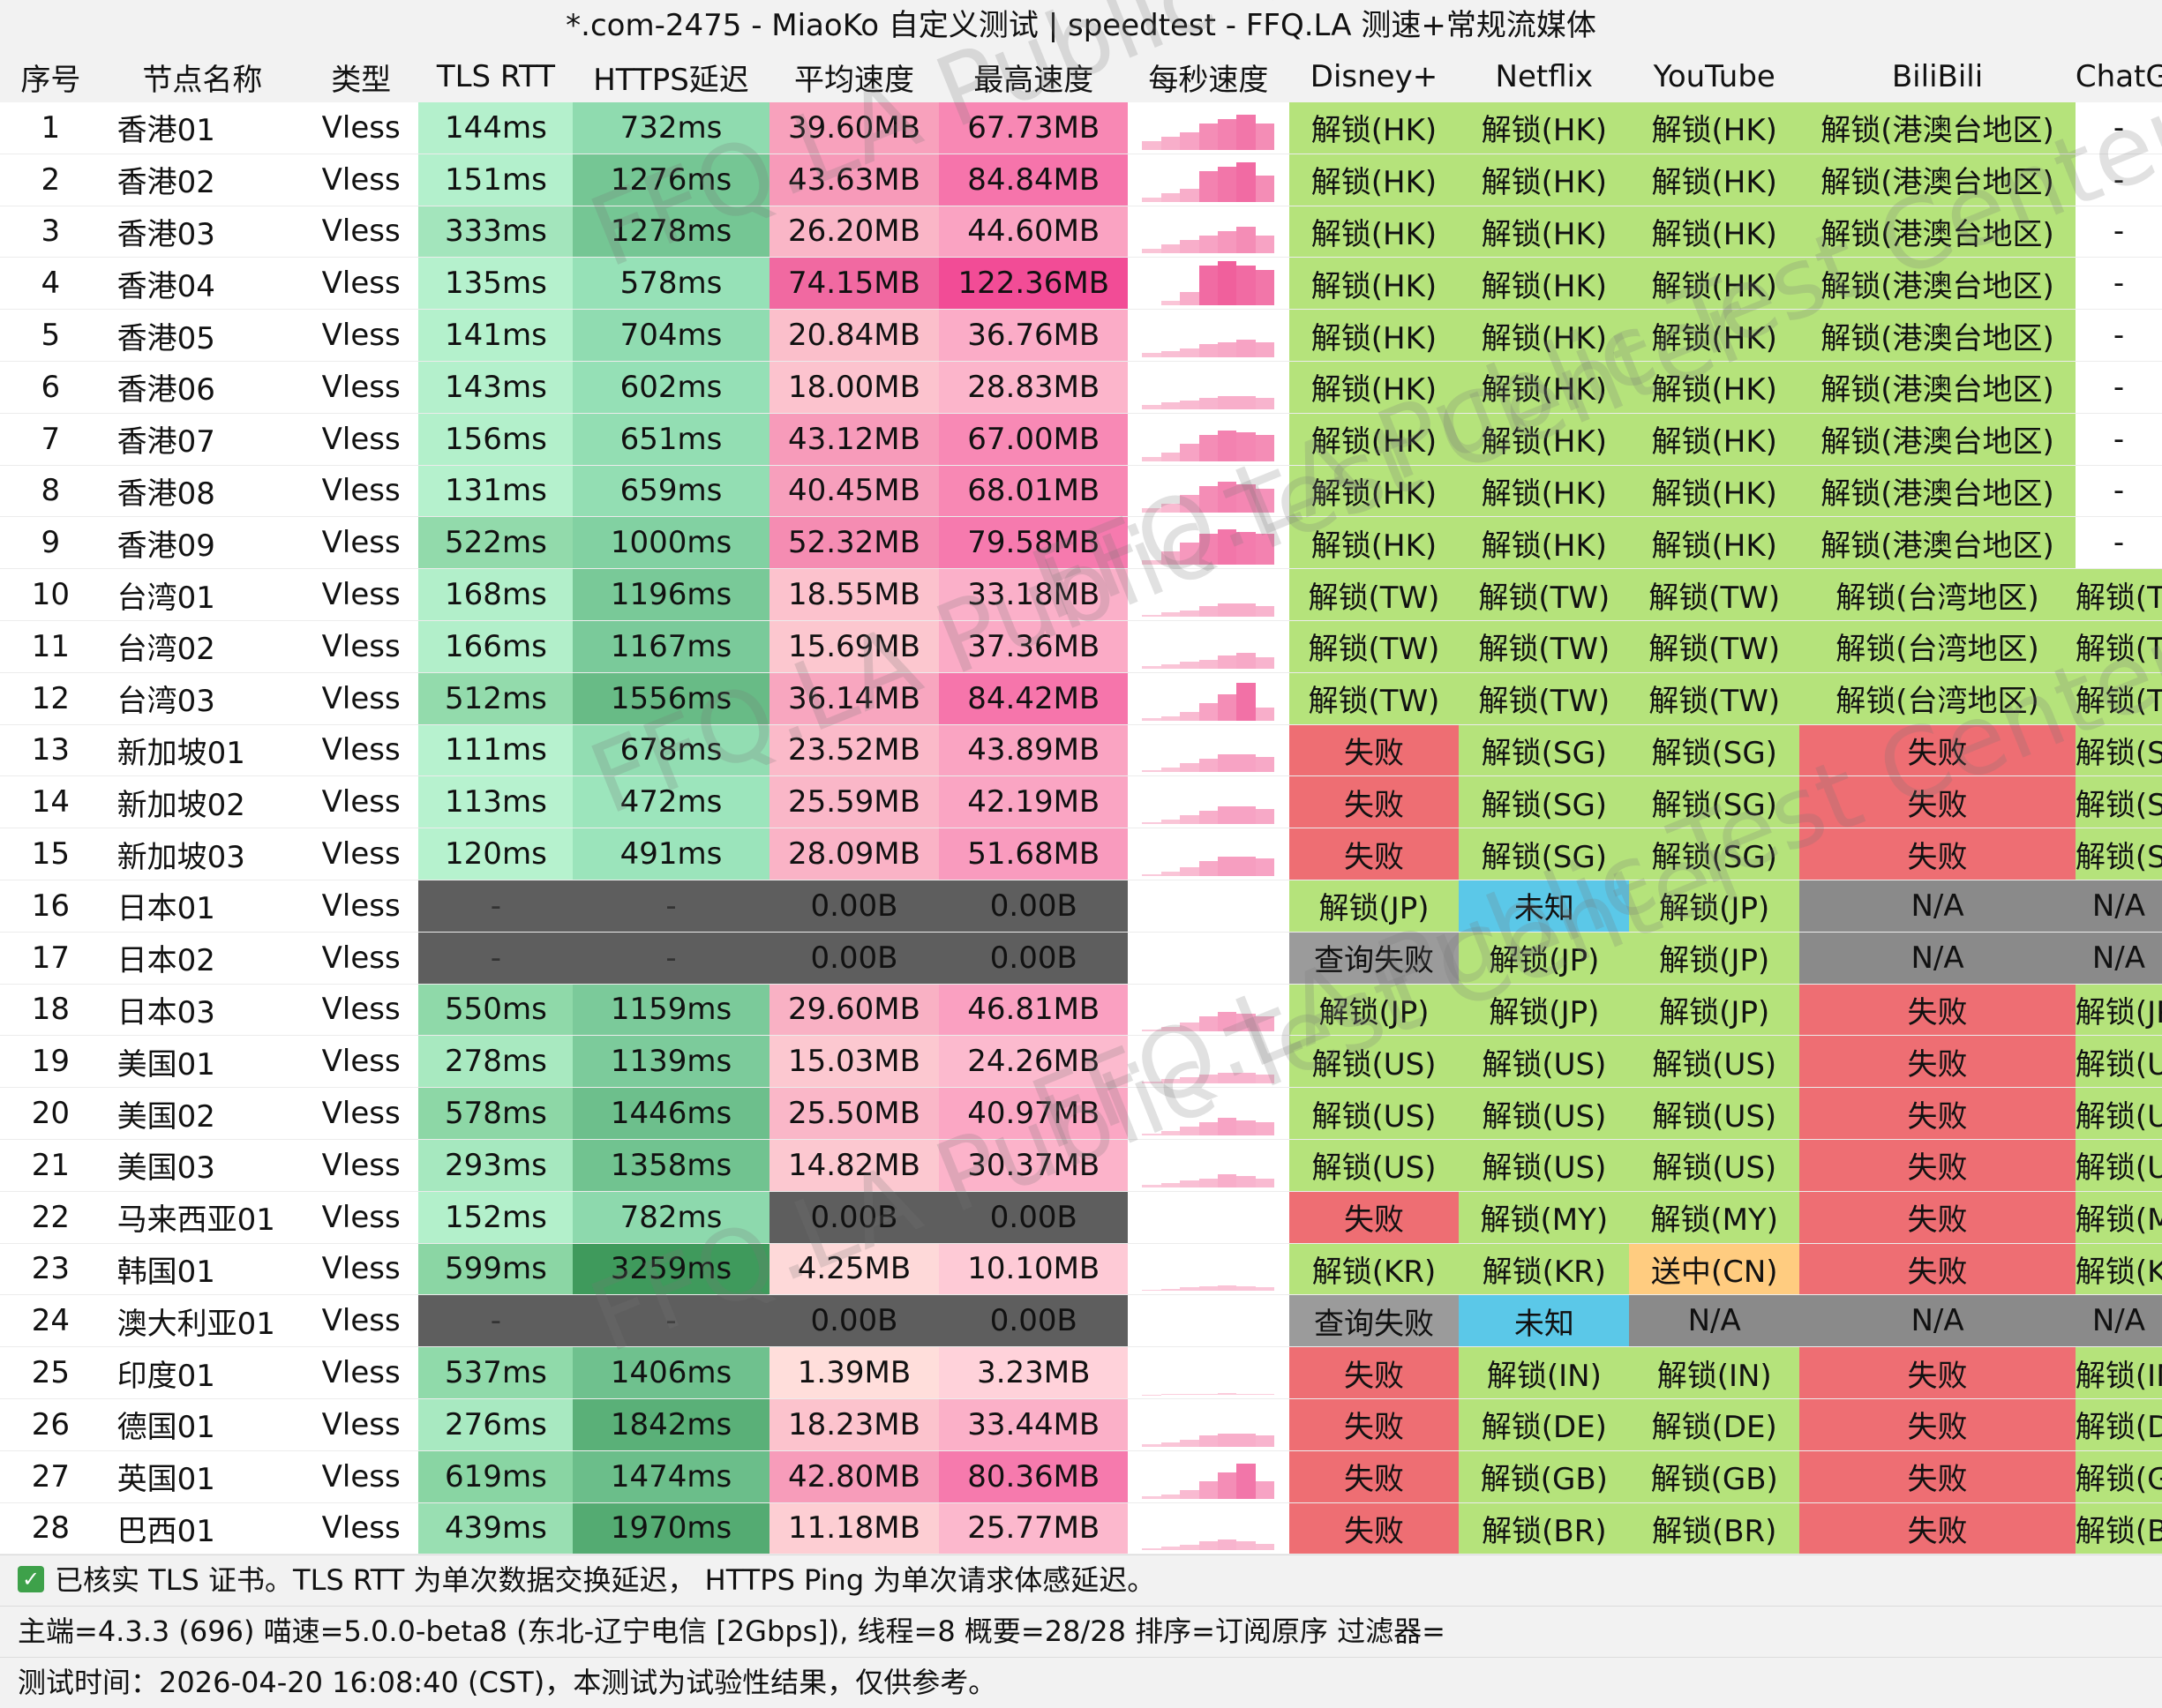 Image resolution: width=2162 pixels, height=1708 pixels. I want to click on cell-node-name: 韩国01, so click(203, 1269).